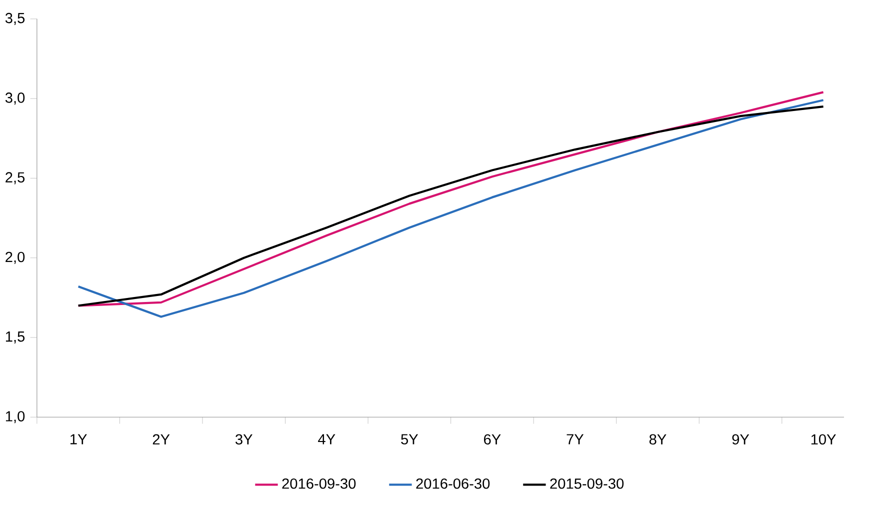  I want to click on x-tick-label: 3Y, so click(244, 439).